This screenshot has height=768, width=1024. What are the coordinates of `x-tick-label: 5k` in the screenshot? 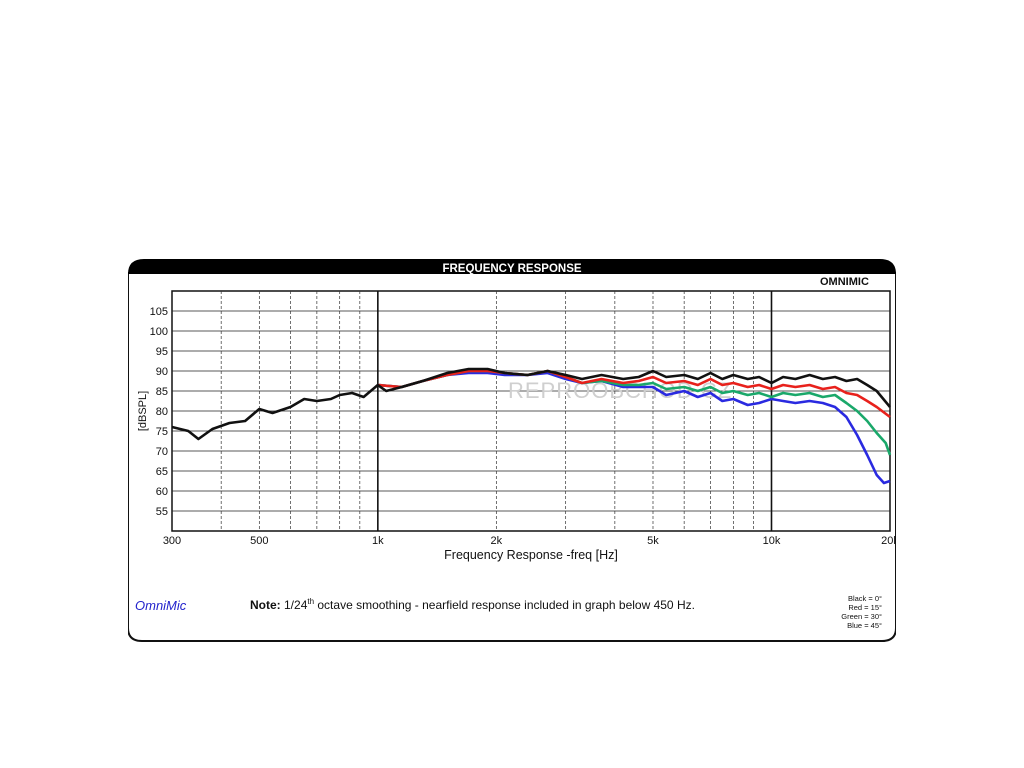 It's located at (653, 541).